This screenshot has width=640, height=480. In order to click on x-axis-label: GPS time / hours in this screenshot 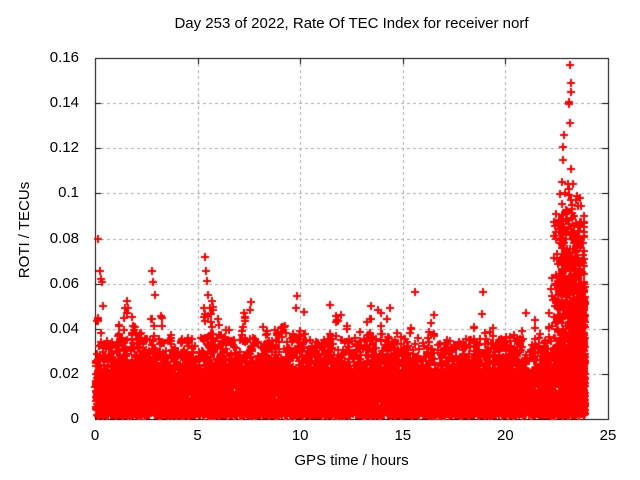, I will do `click(351, 460)`.